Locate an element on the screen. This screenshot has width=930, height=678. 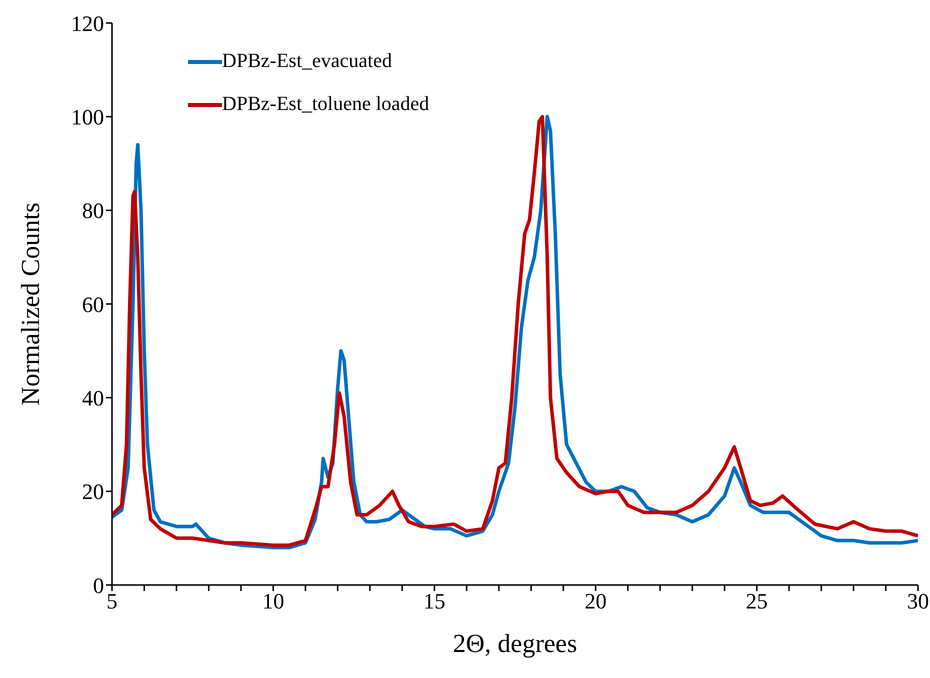
y-tick-label: 120 is located at coordinates (87, 23).